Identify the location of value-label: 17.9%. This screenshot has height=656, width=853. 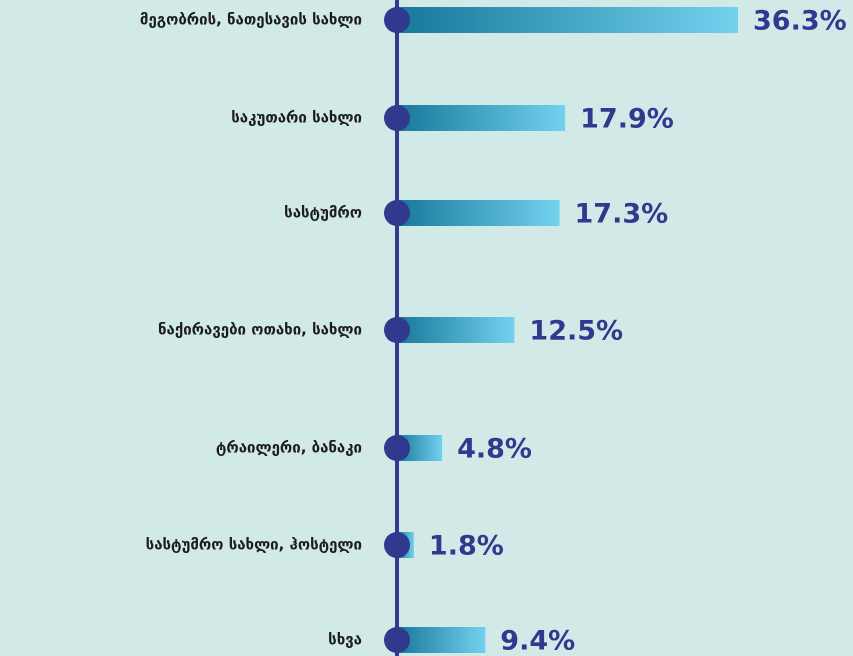
(627, 119).